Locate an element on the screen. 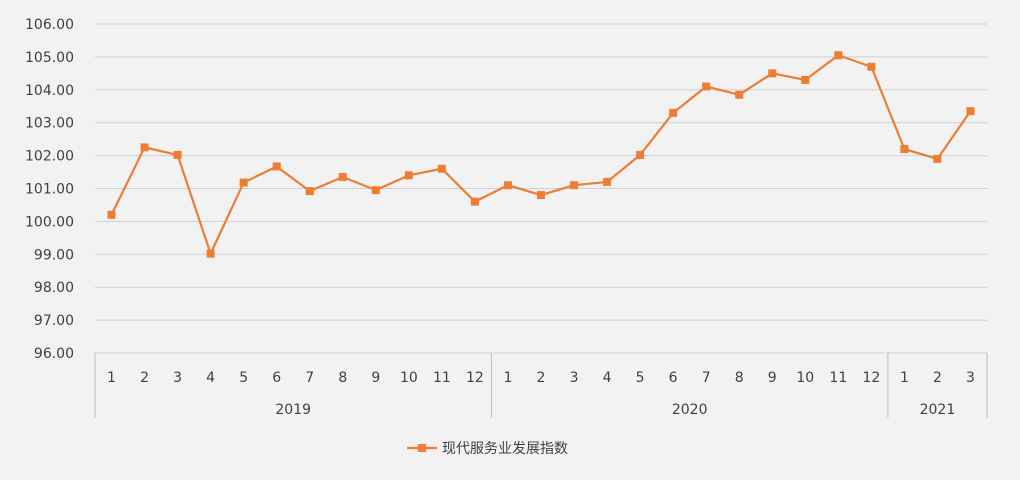  x-group-label: 2021 is located at coordinates (938, 410).